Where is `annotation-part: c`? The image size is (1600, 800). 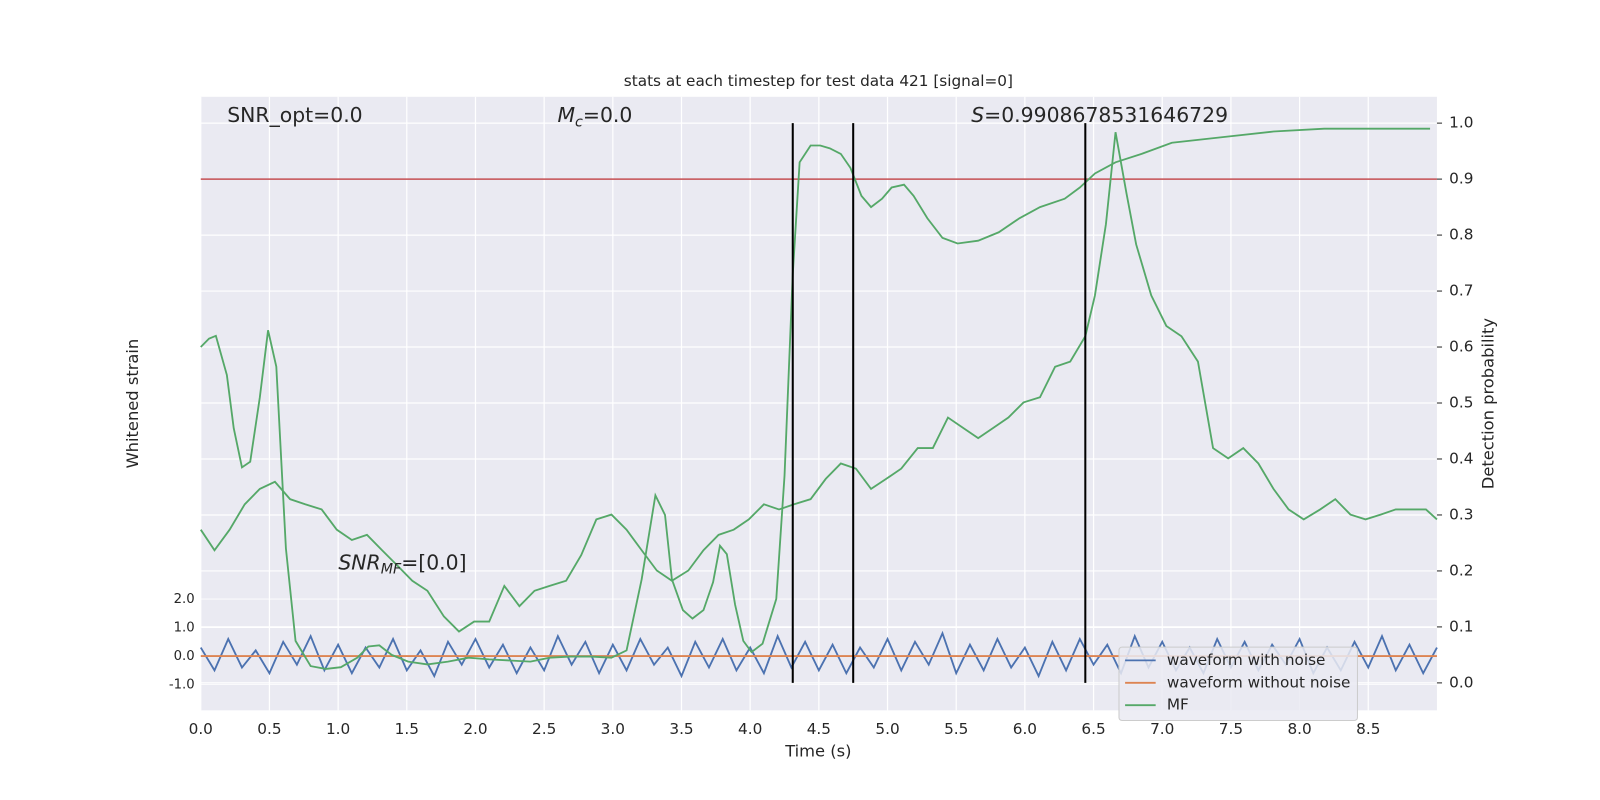
annotation-part: c is located at coordinates (579, 122).